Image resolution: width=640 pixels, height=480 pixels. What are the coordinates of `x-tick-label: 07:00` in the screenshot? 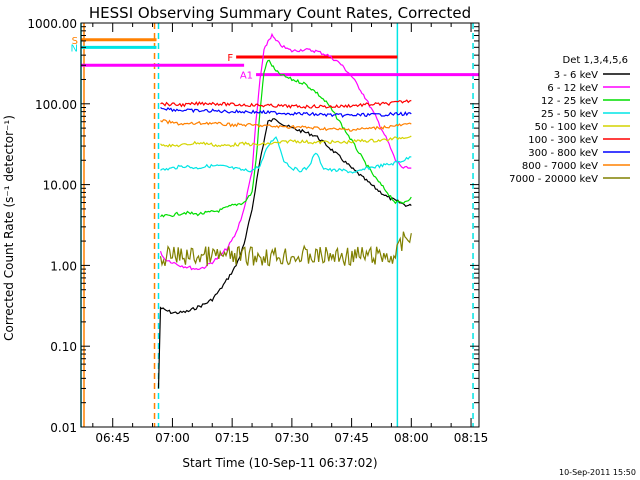 It's located at (172, 438).